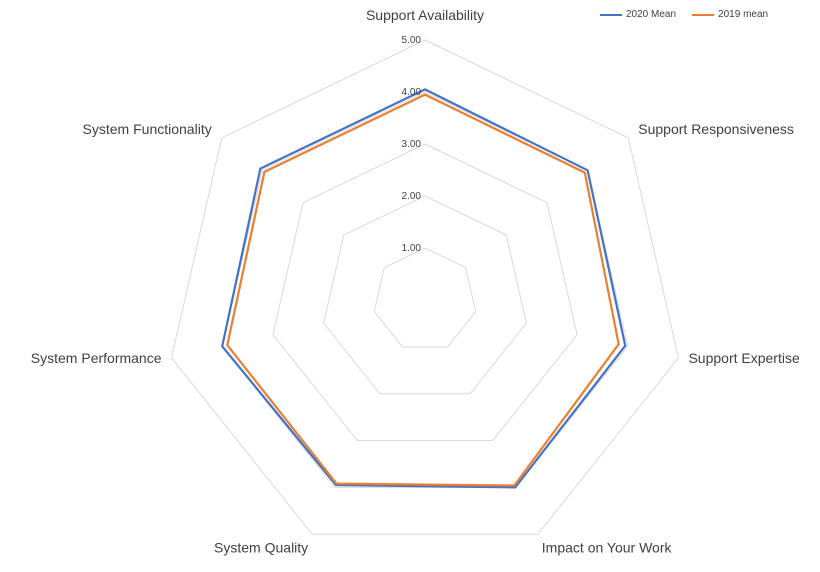  Describe the element at coordinates (412, 248) in the screenshot. I see `tick-label: 1.00` at that location.